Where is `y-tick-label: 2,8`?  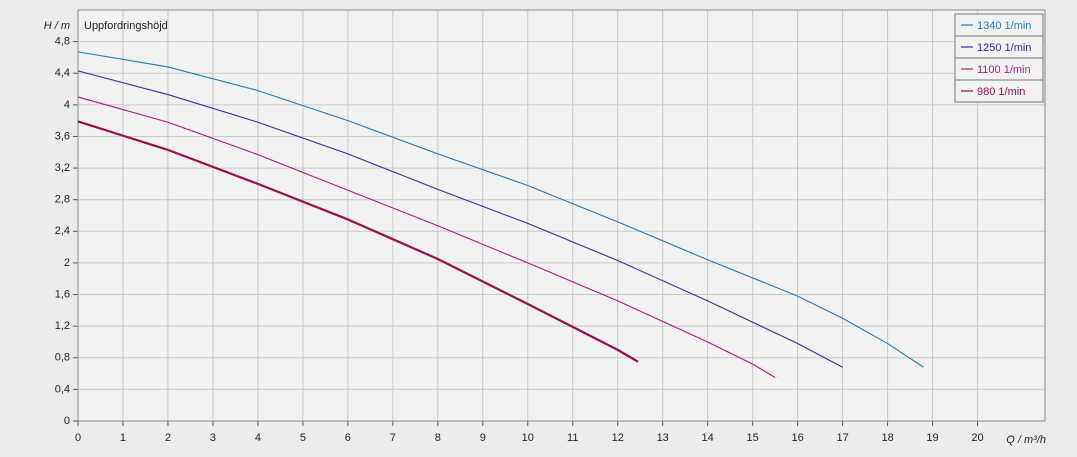
y-tick-label: 2,8 is located at coordinates (62, 200).